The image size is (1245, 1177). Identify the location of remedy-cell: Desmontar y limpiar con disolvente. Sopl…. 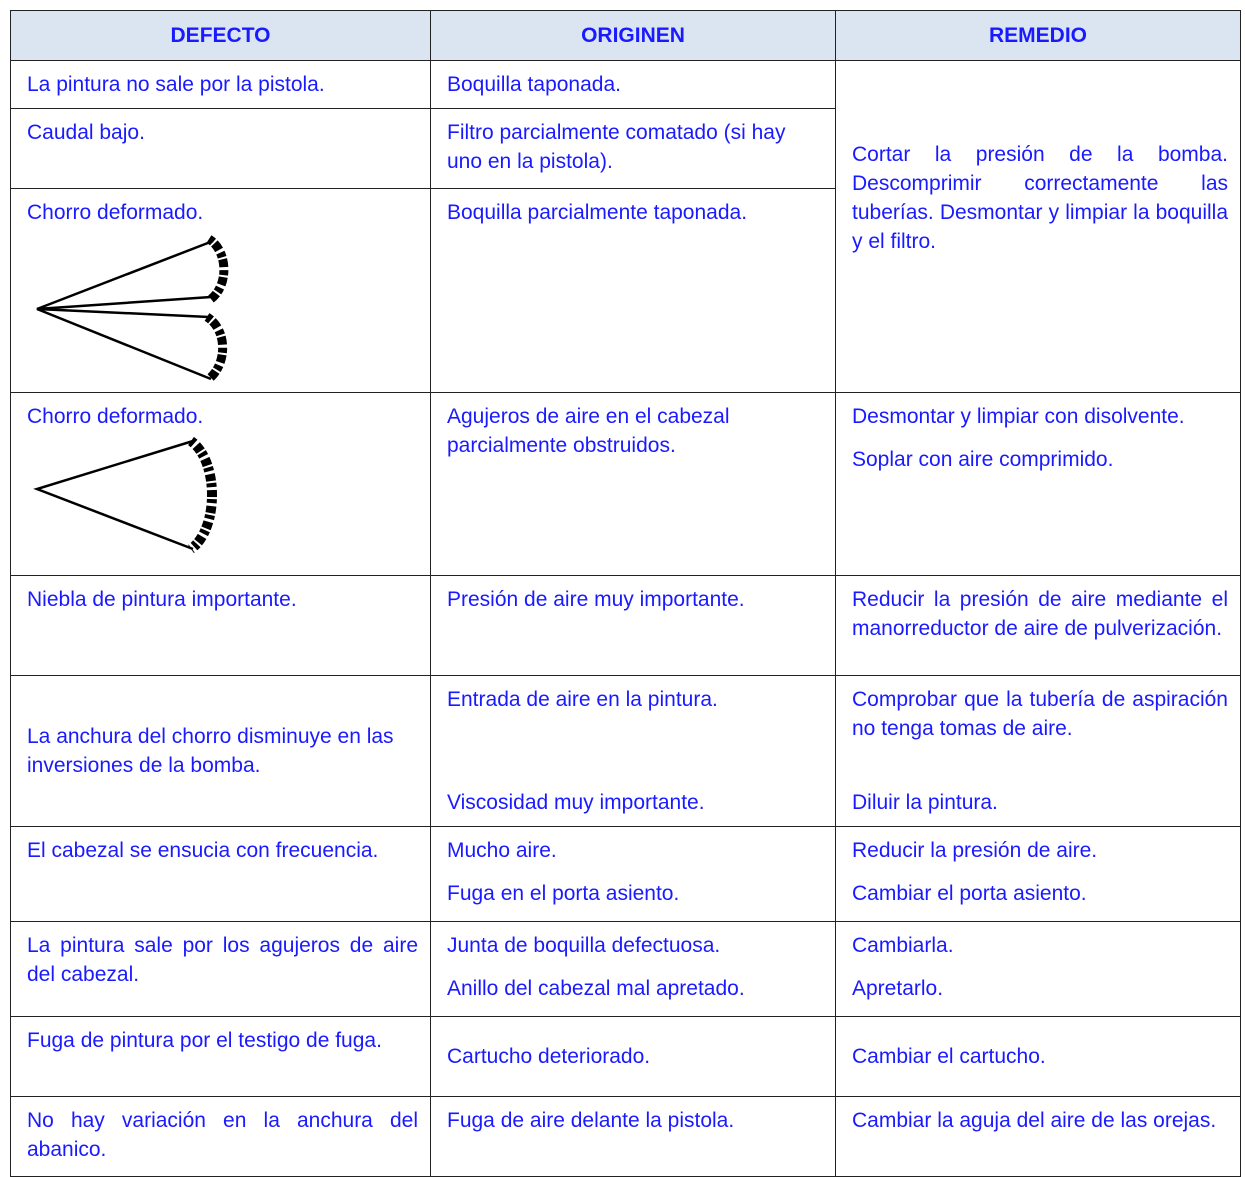
(1038, 484).